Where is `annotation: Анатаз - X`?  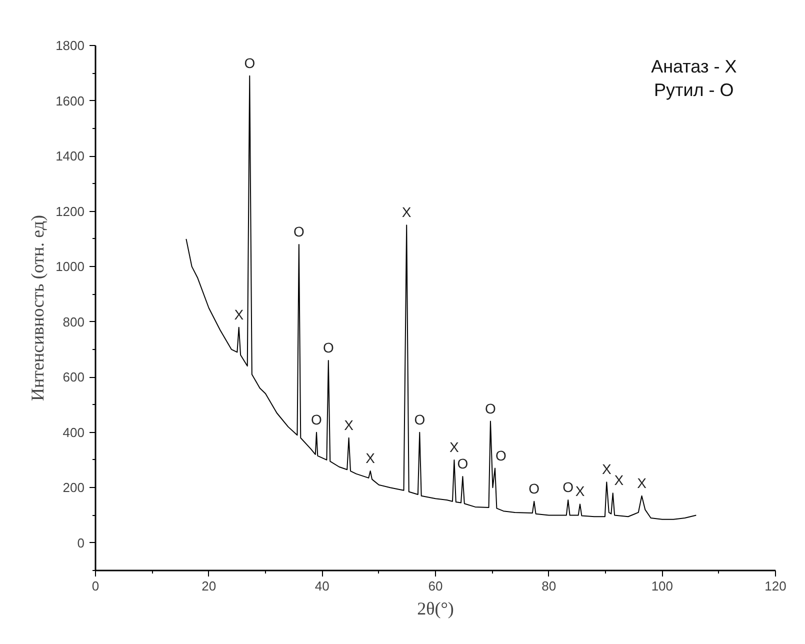
annotation: Анатаз - X is located at coordinates (694, 66).